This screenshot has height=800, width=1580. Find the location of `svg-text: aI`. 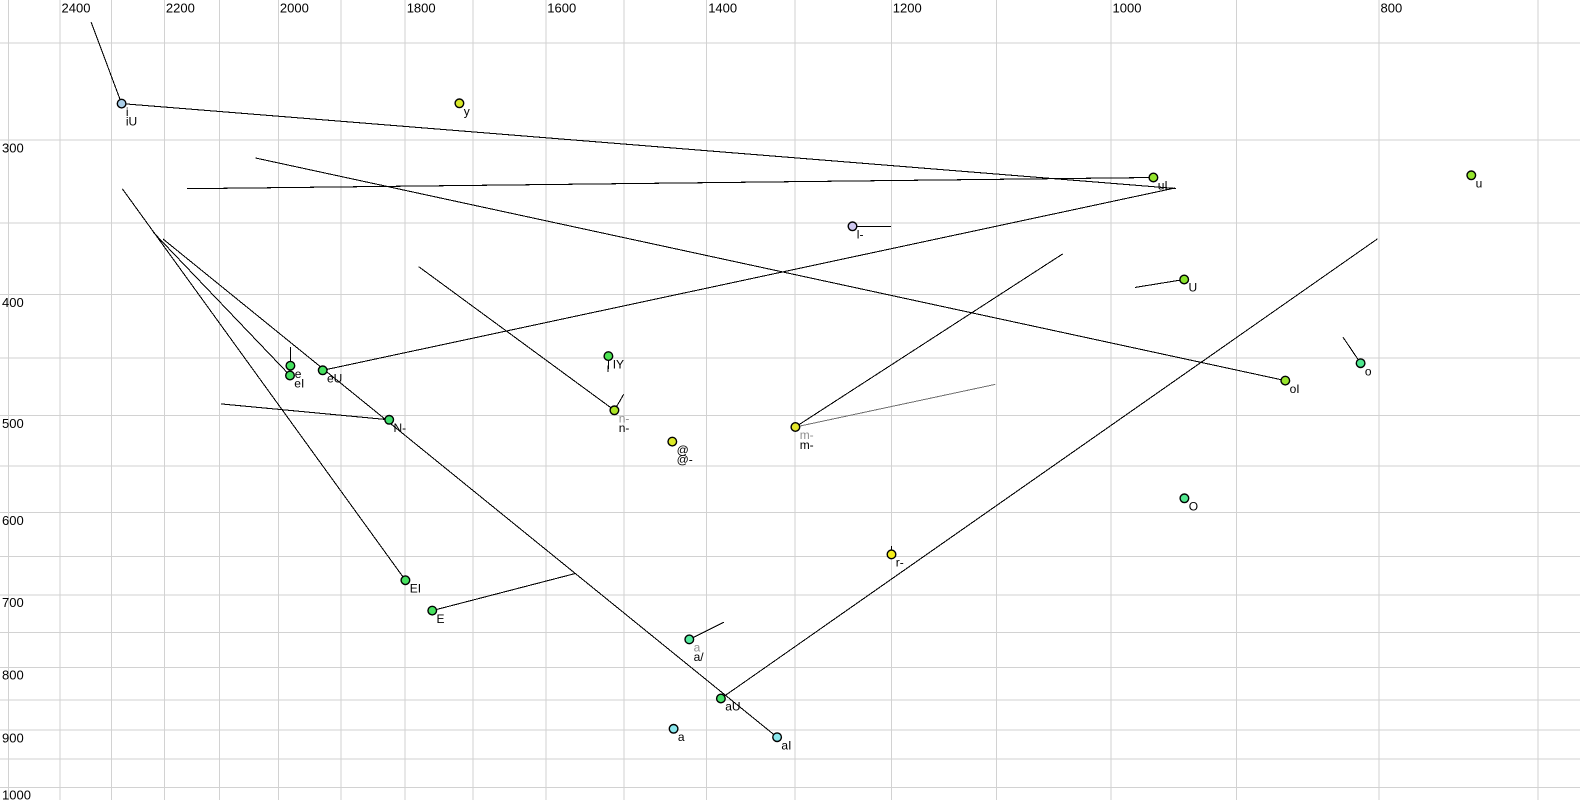

svg-text: aI is located at coordinates (786, 745).